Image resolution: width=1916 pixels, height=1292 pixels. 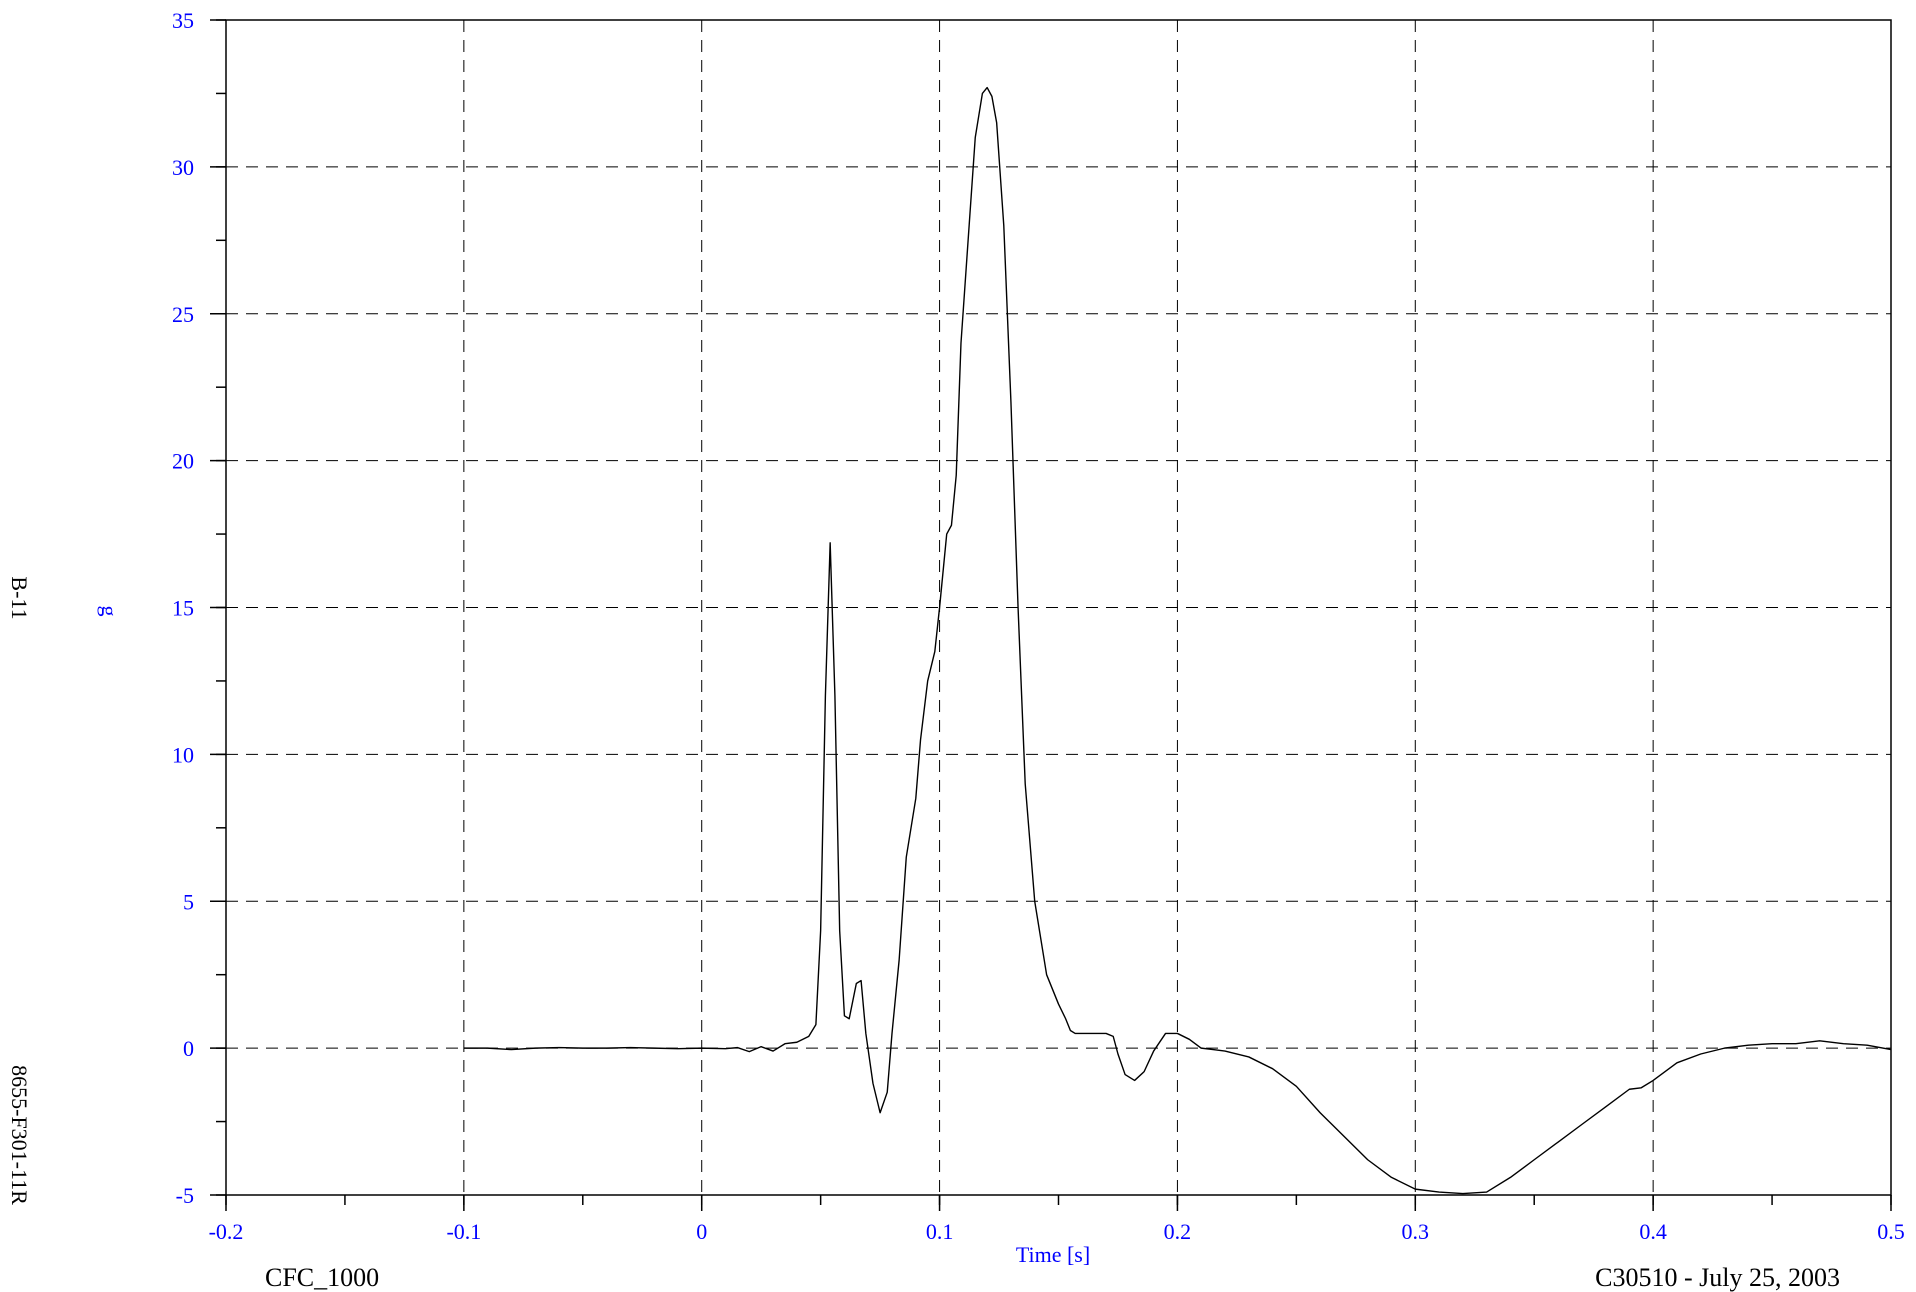 What do you see at coordinates (940, 1231) in the screenshot?
I see `x-tick-label: 0.1` at bounding box center [940, 1231].